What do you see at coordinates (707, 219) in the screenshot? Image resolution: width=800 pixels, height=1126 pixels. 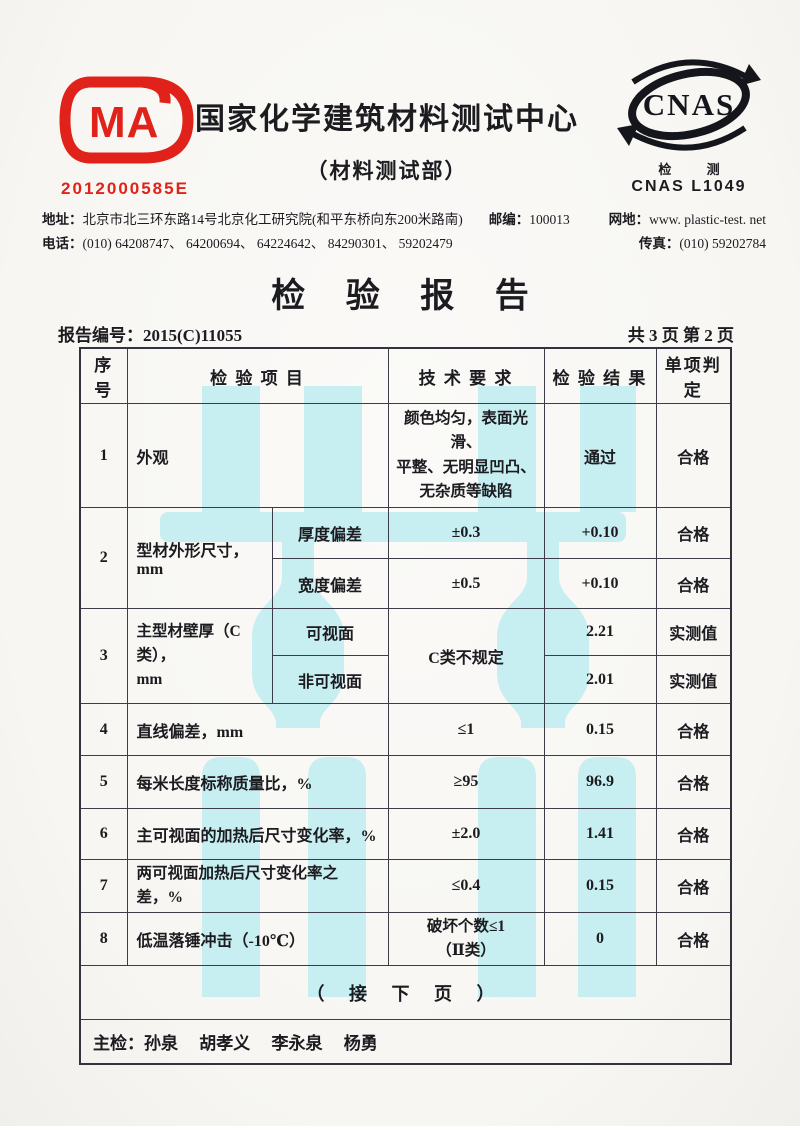 I see `web-value: www. plastic-test. net` at bounding box center [707, 219].